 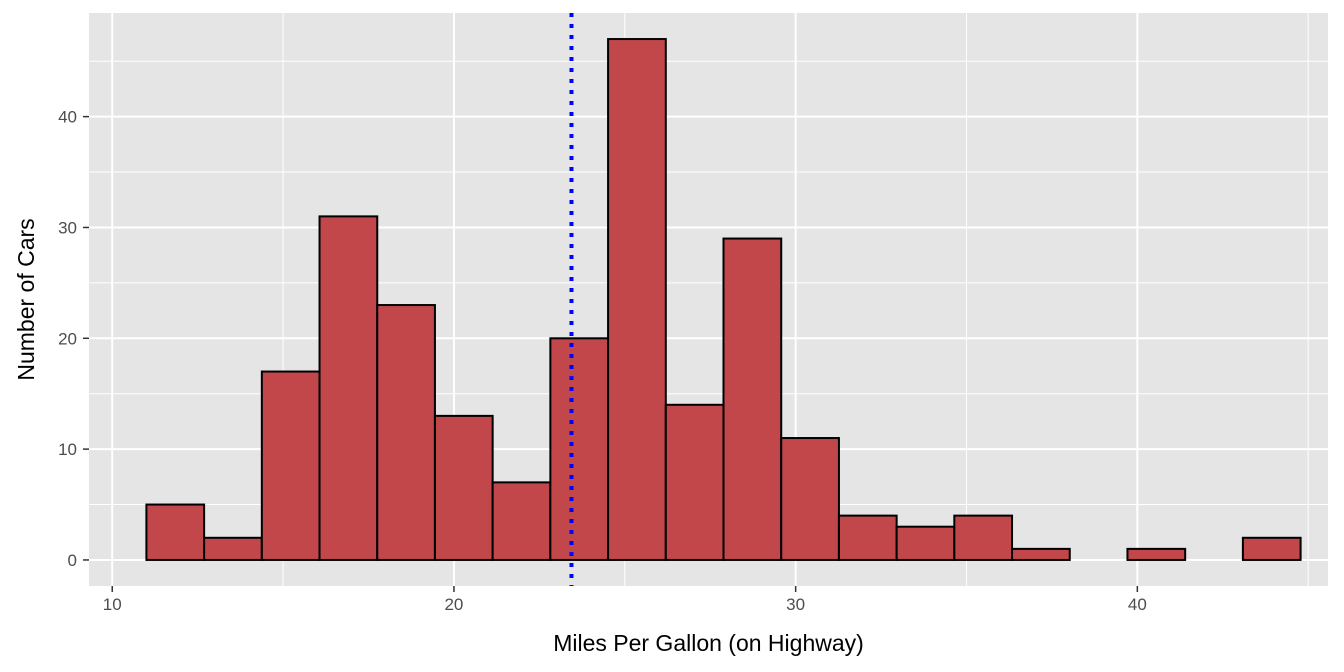 What do you see at coordinates (26, 299) in the screenshot?
I see `y-axis-title: Number of Cars` at bounding box center [26, 299].